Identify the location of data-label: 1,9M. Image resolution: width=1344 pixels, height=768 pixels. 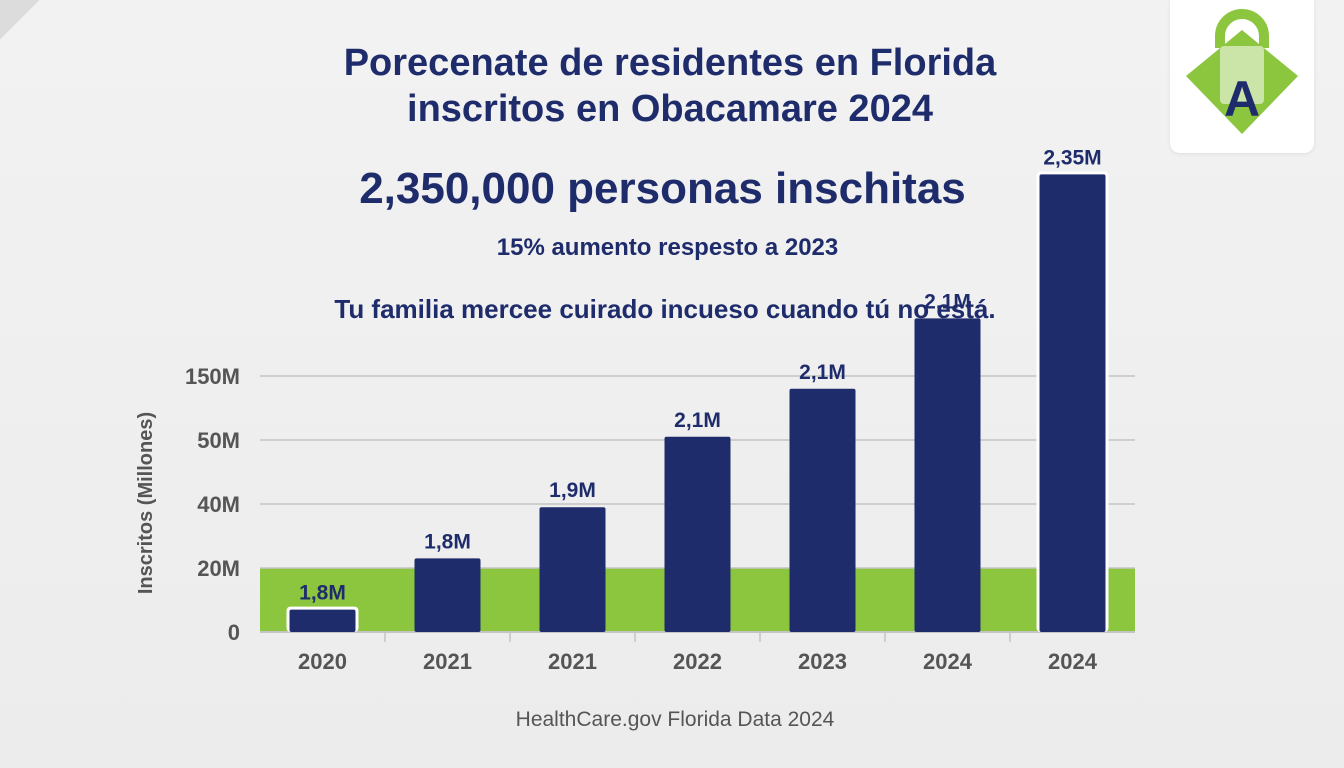
(572, 490).